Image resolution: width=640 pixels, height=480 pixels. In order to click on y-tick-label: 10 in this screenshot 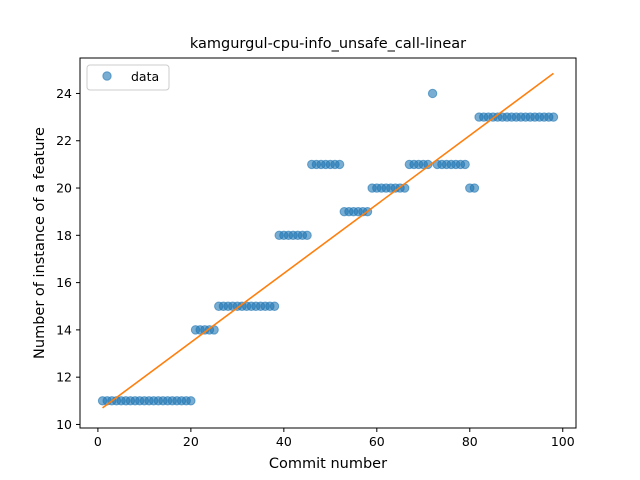, I will do `click(64, 424)`.